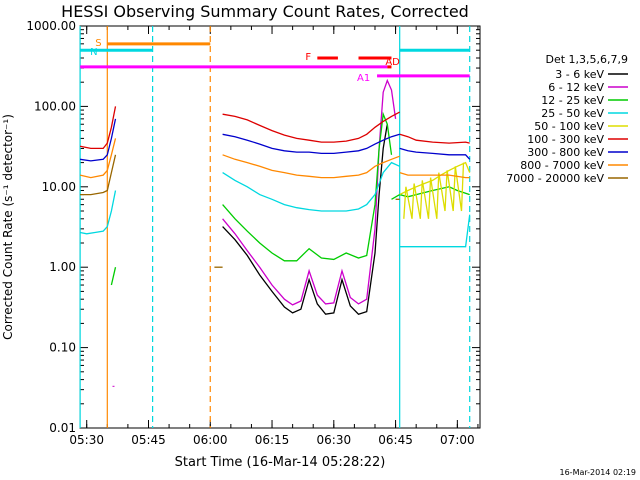  I want to click on x-tick-labels: 05:30 05:45 06:00 06:15 06:30 06:45 07:00, so click(271, 440).